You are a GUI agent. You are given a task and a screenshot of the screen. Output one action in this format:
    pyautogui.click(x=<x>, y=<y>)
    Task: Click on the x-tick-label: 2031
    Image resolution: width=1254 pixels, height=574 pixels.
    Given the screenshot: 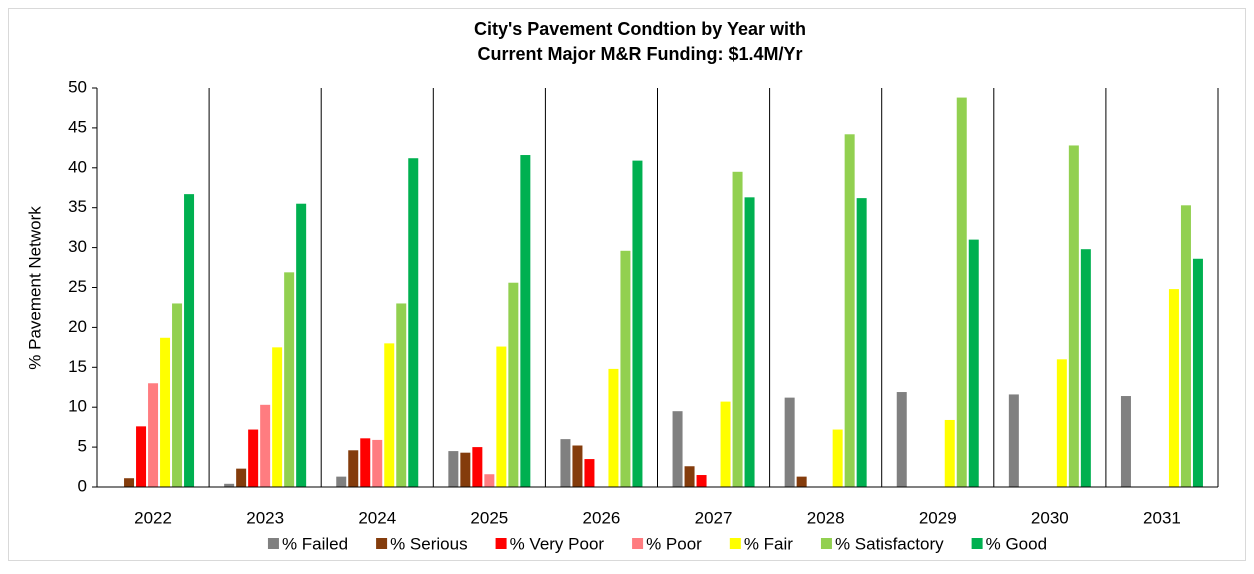 What is the action you would take?
    pyautogui.click(x=1162, y=517)
    